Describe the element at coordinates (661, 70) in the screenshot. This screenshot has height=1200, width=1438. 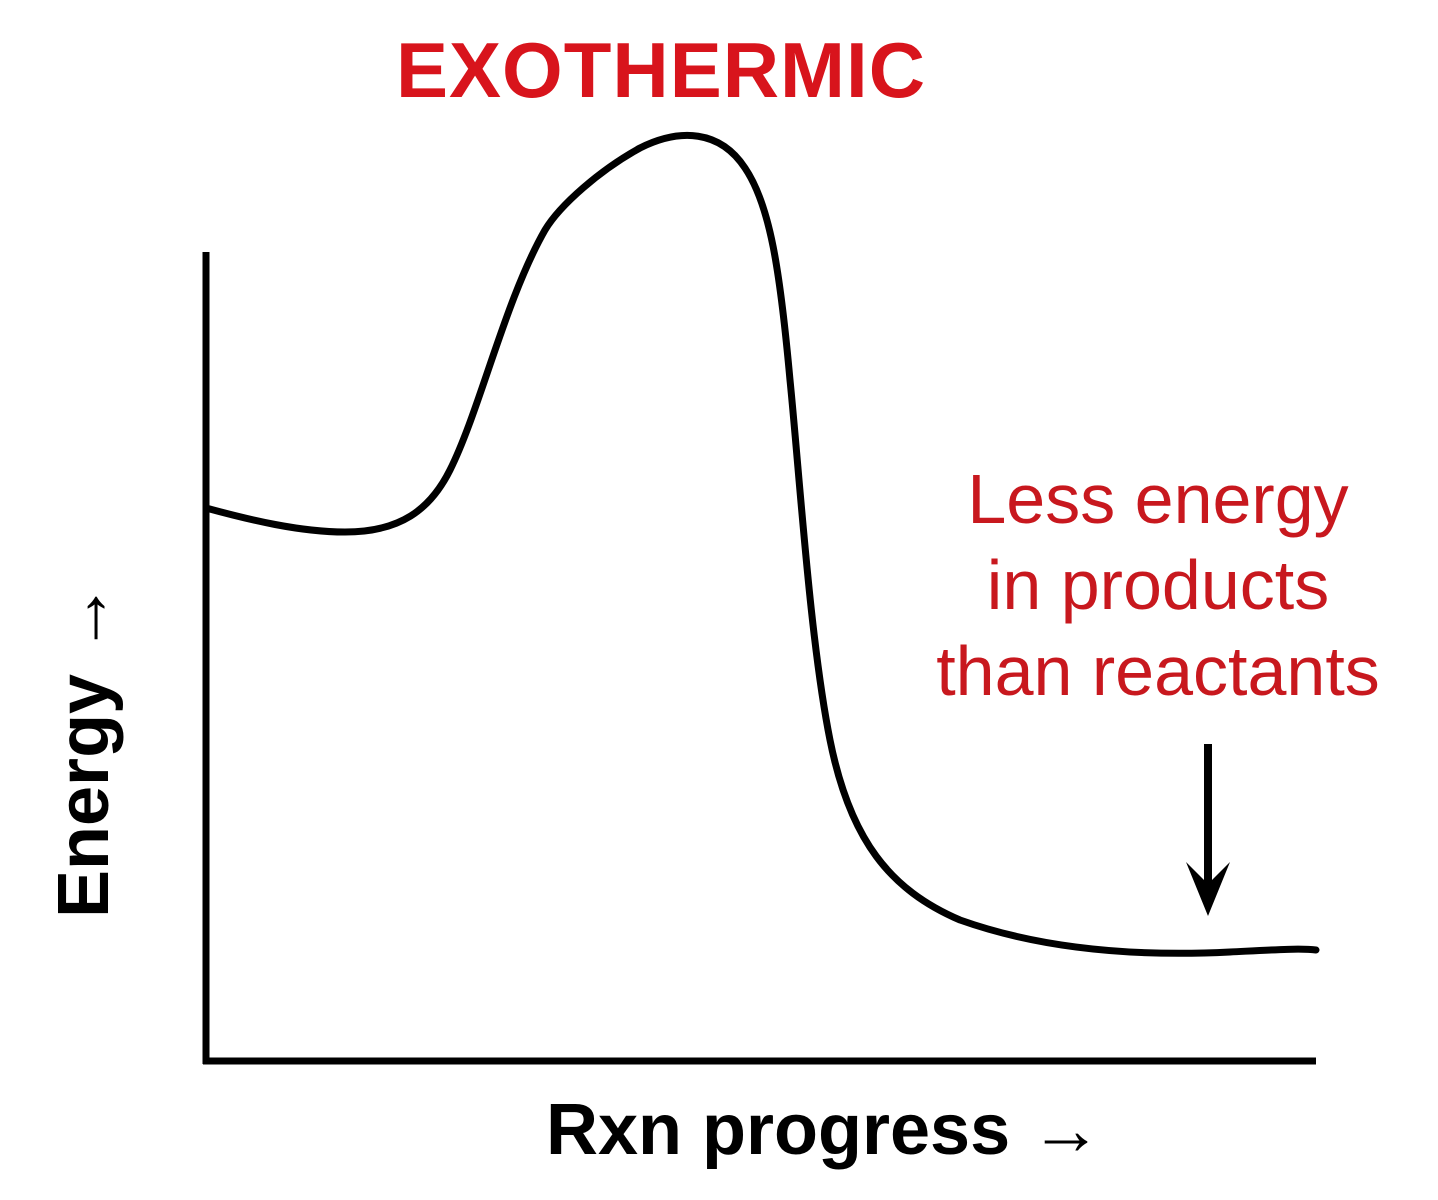
I see `diagram-title: EXOTHERMIC` at that location.